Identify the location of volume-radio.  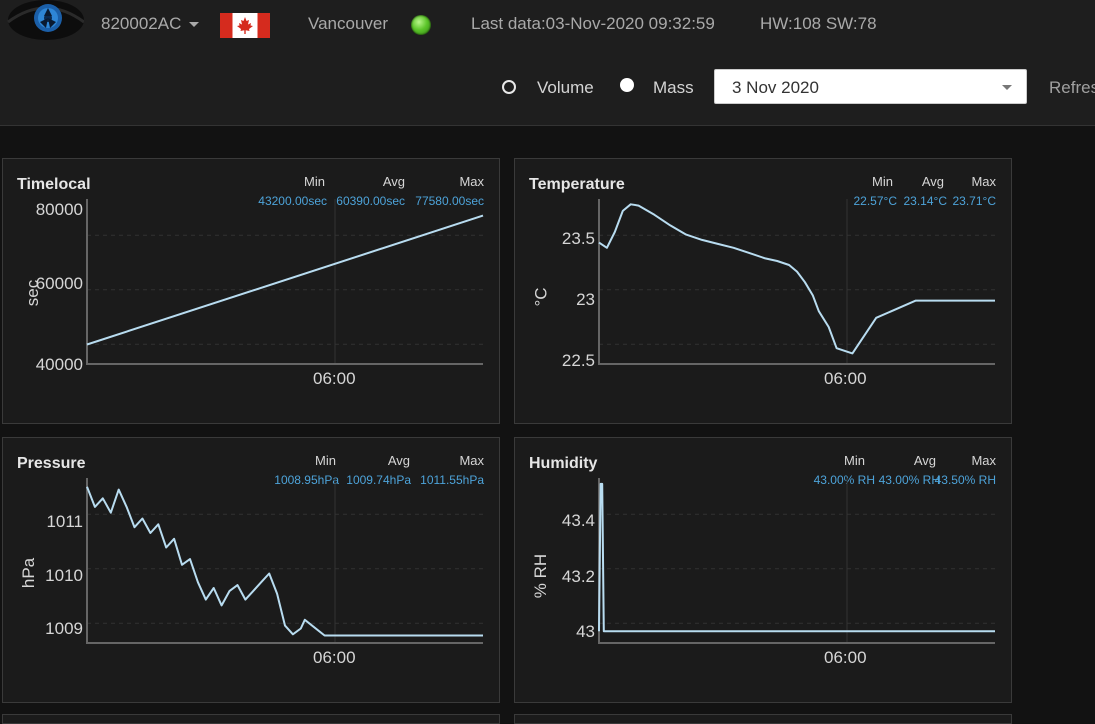
(509, 87).